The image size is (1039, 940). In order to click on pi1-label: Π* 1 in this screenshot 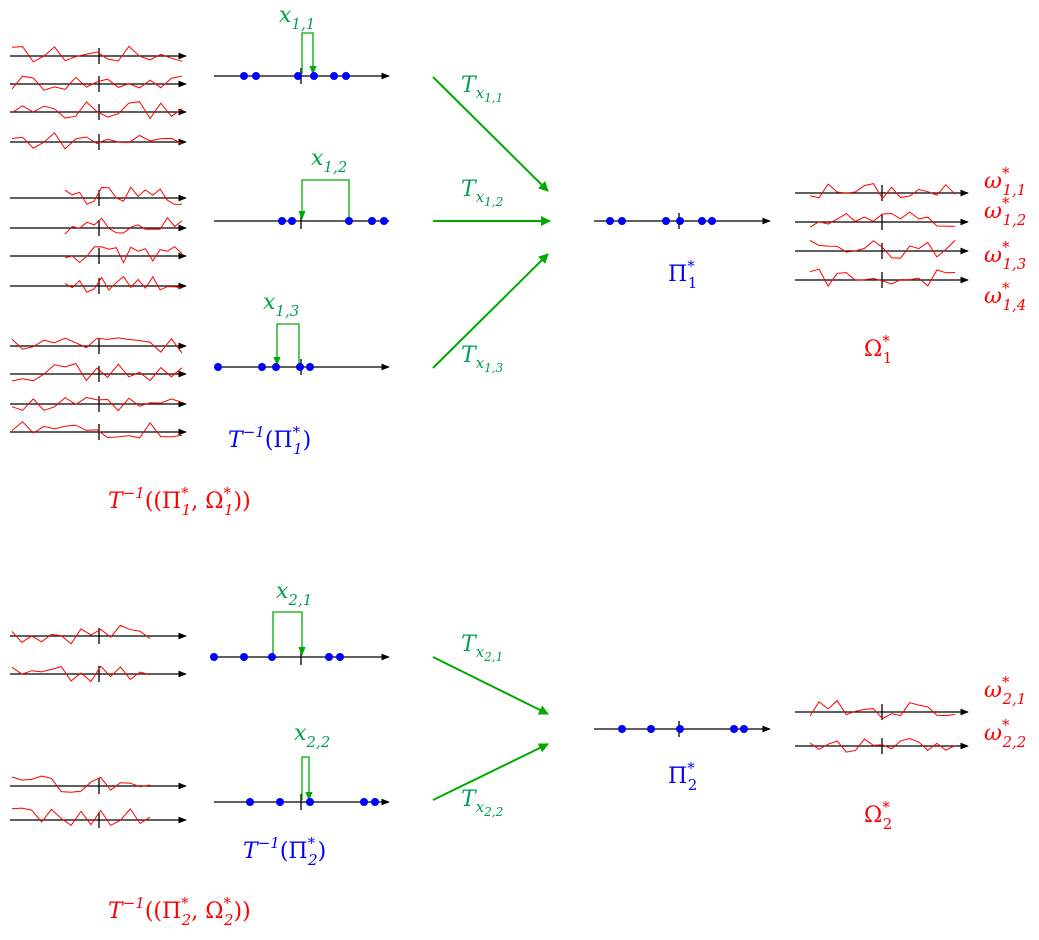, I will do `click(682, 274)`.